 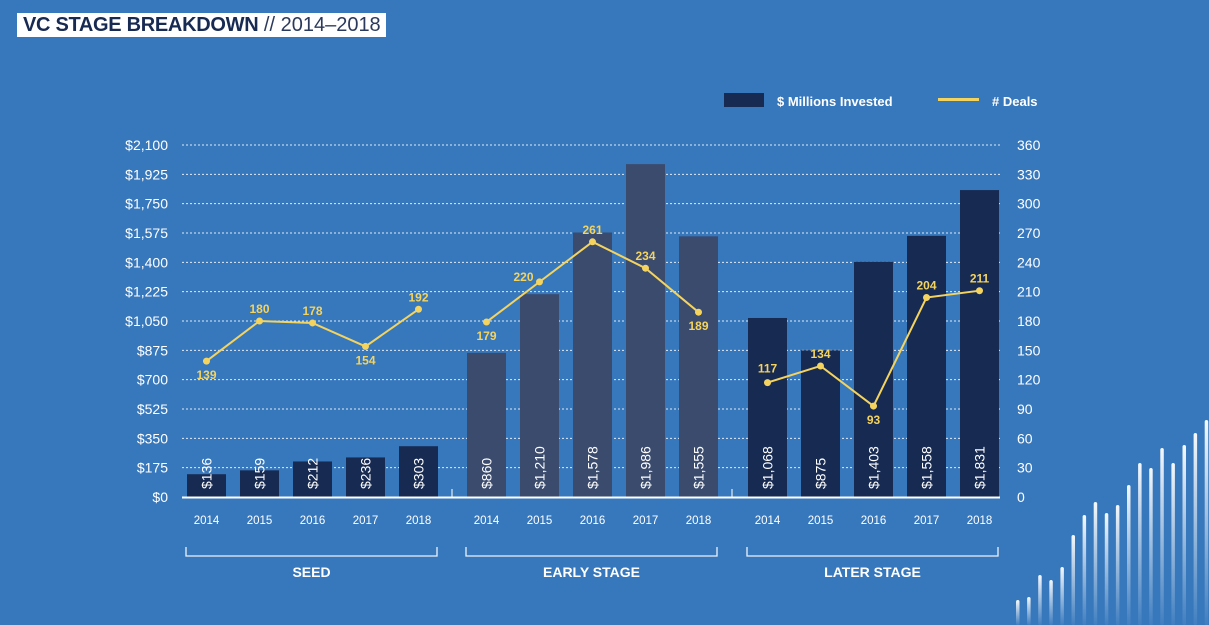 What do you see at coordinates (418, 297) in the screenshot?
I see `deals-value-label: 192` at bounding box center [418, 297].